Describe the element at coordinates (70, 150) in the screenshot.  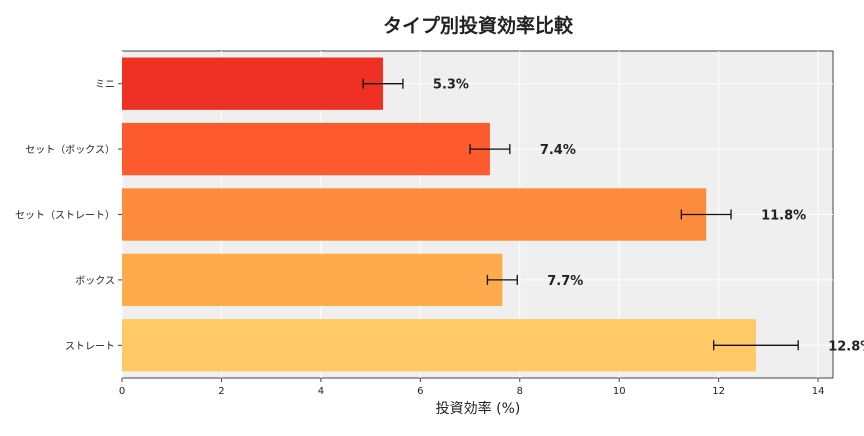
I see `y-tick-label: セット（ボックス）` at that location.